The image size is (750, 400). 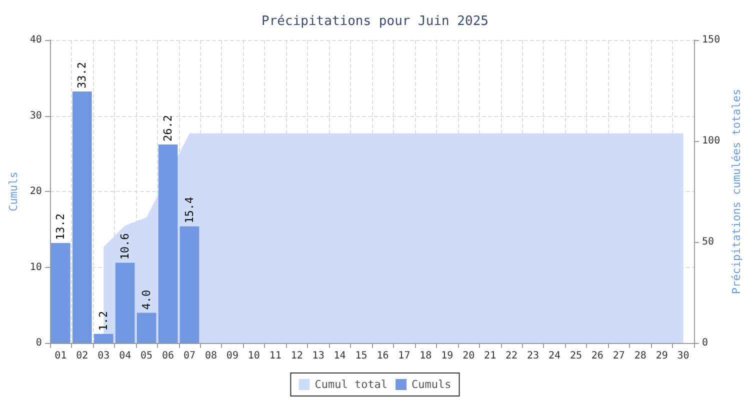 What do you see at coordinates (60, 356) in the screenshot?
I see `x-tick-label: 01` at bounding box center [60, 356].